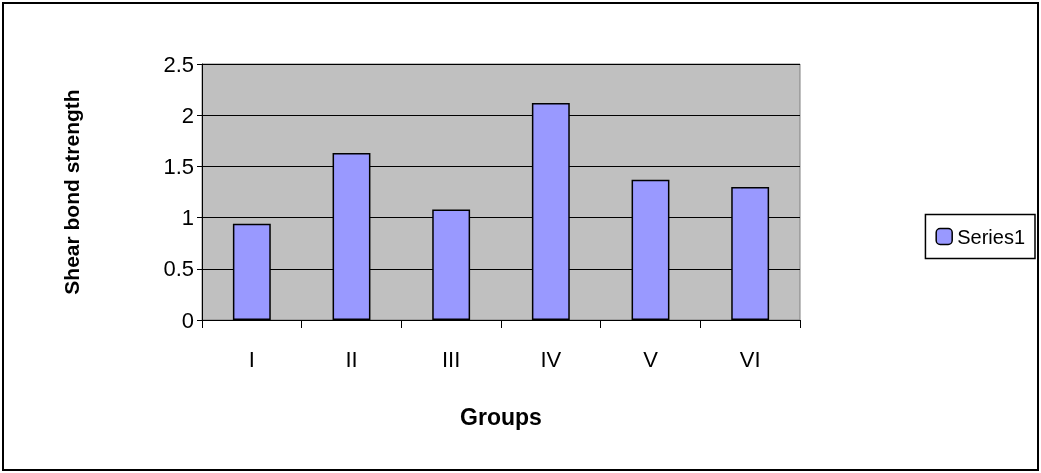  I want to click on x-tick-label: IV, so click(551, 359).